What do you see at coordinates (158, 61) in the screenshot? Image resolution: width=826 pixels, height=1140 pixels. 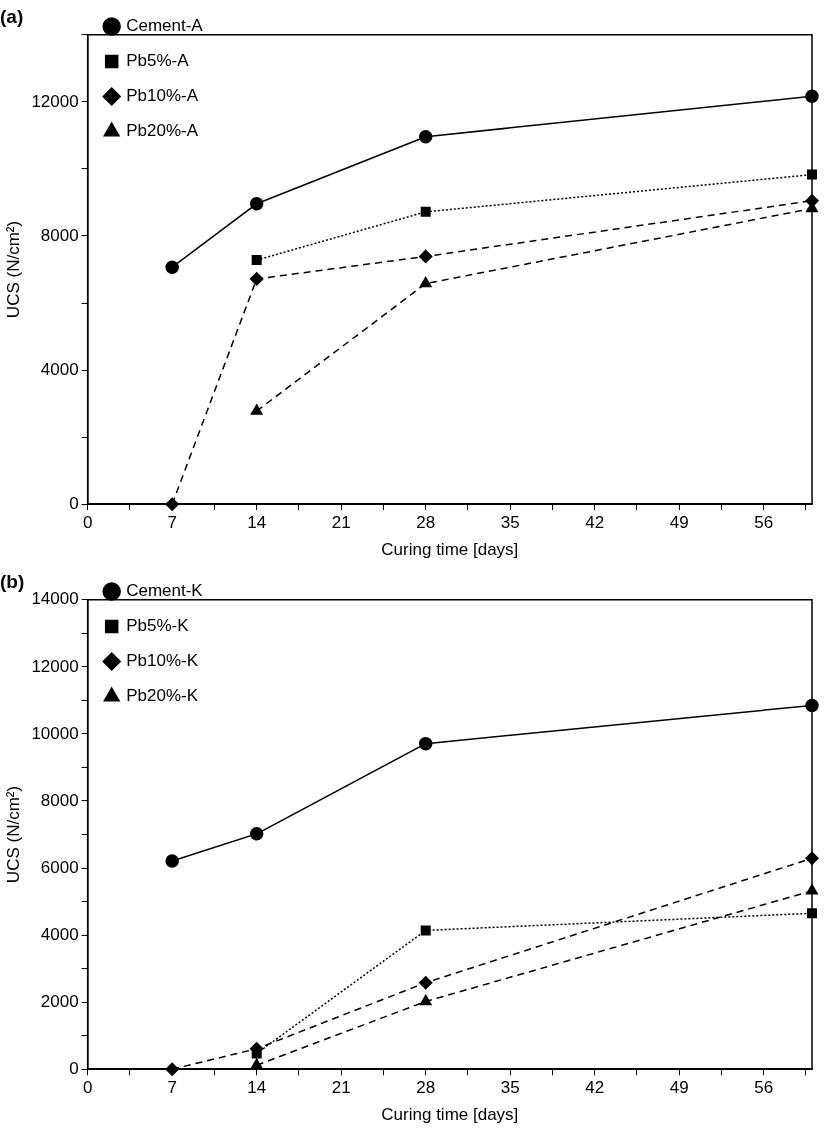 I see `legend-label: Pb5%-A` at bounding box center [158, 61].